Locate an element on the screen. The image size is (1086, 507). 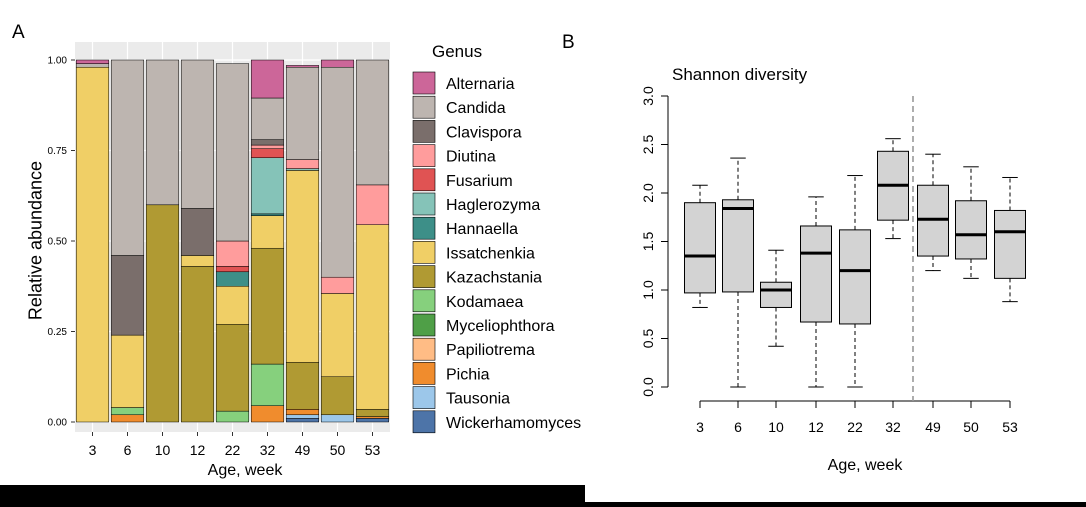
legend-label-haglerozyma: Haglerozyma is located at coordinates (493, 205).